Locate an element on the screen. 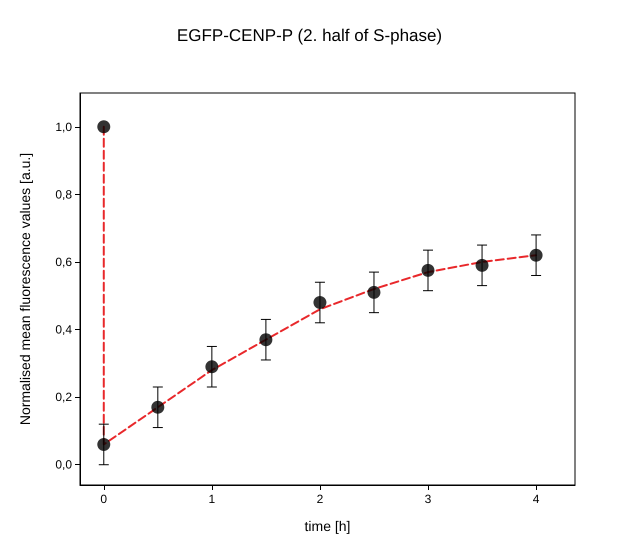  x-axis-title: time [h] is located at coordinates (327, 526).